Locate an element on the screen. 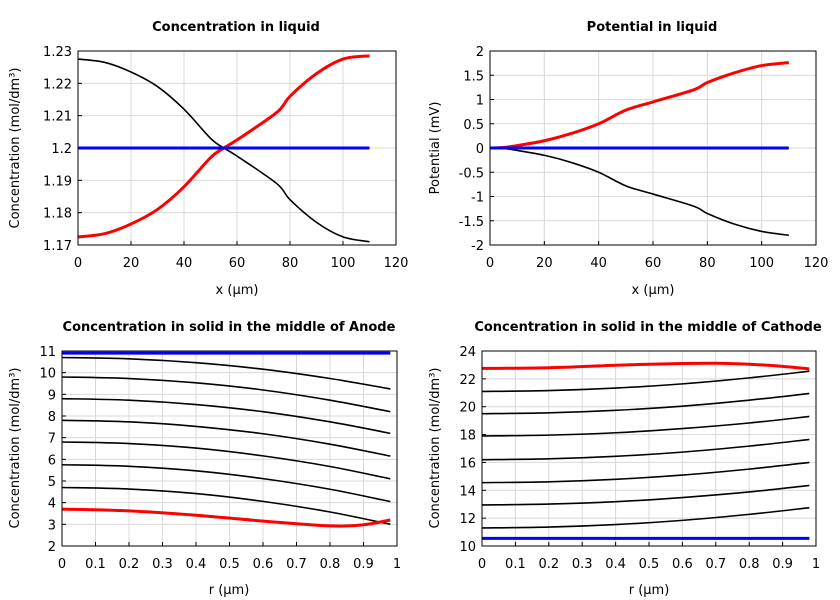 This screenshot has height=600, width=840. x-tick-label: 0.6 is located at coordinates (682, 564).